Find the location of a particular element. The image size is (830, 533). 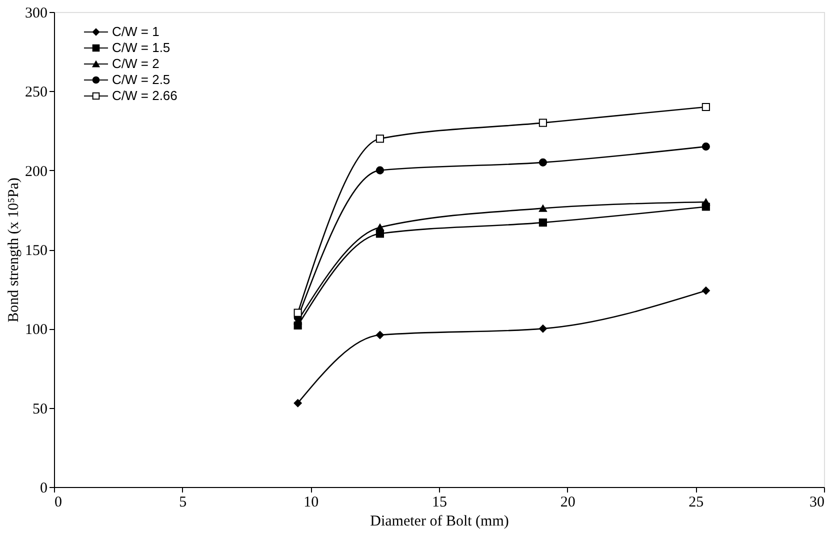

x-tick-label: 5 is located at coordinates (183, 502).